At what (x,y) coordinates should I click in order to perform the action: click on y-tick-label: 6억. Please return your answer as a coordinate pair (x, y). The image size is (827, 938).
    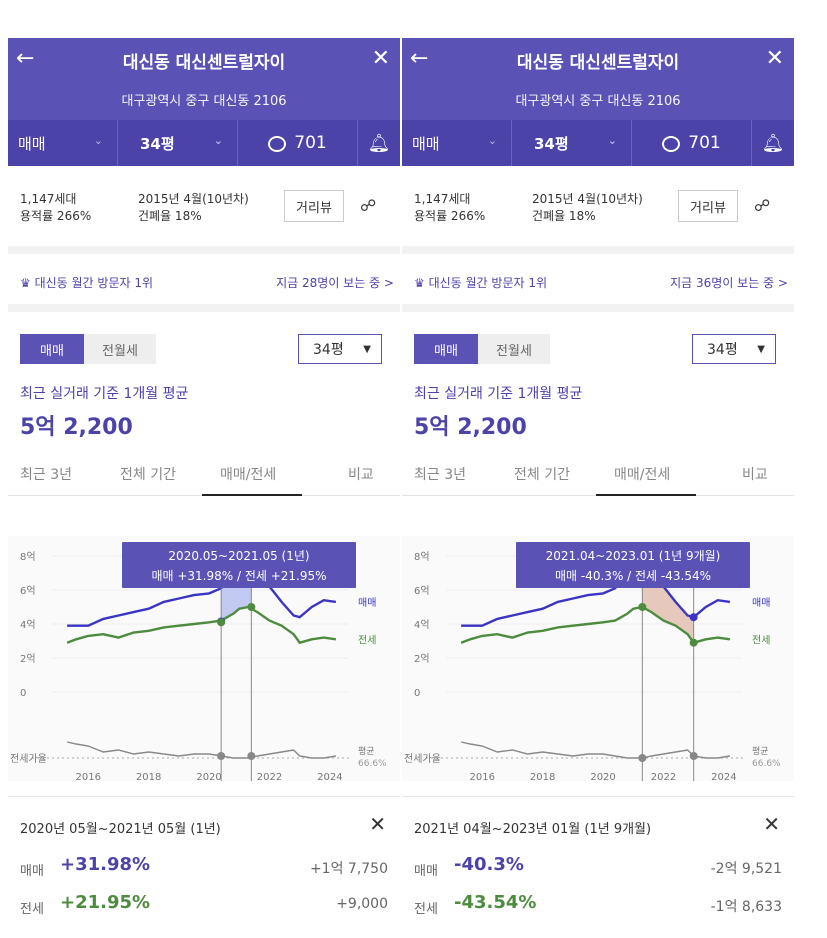
    Looking at the image, I should click on (422, 591).